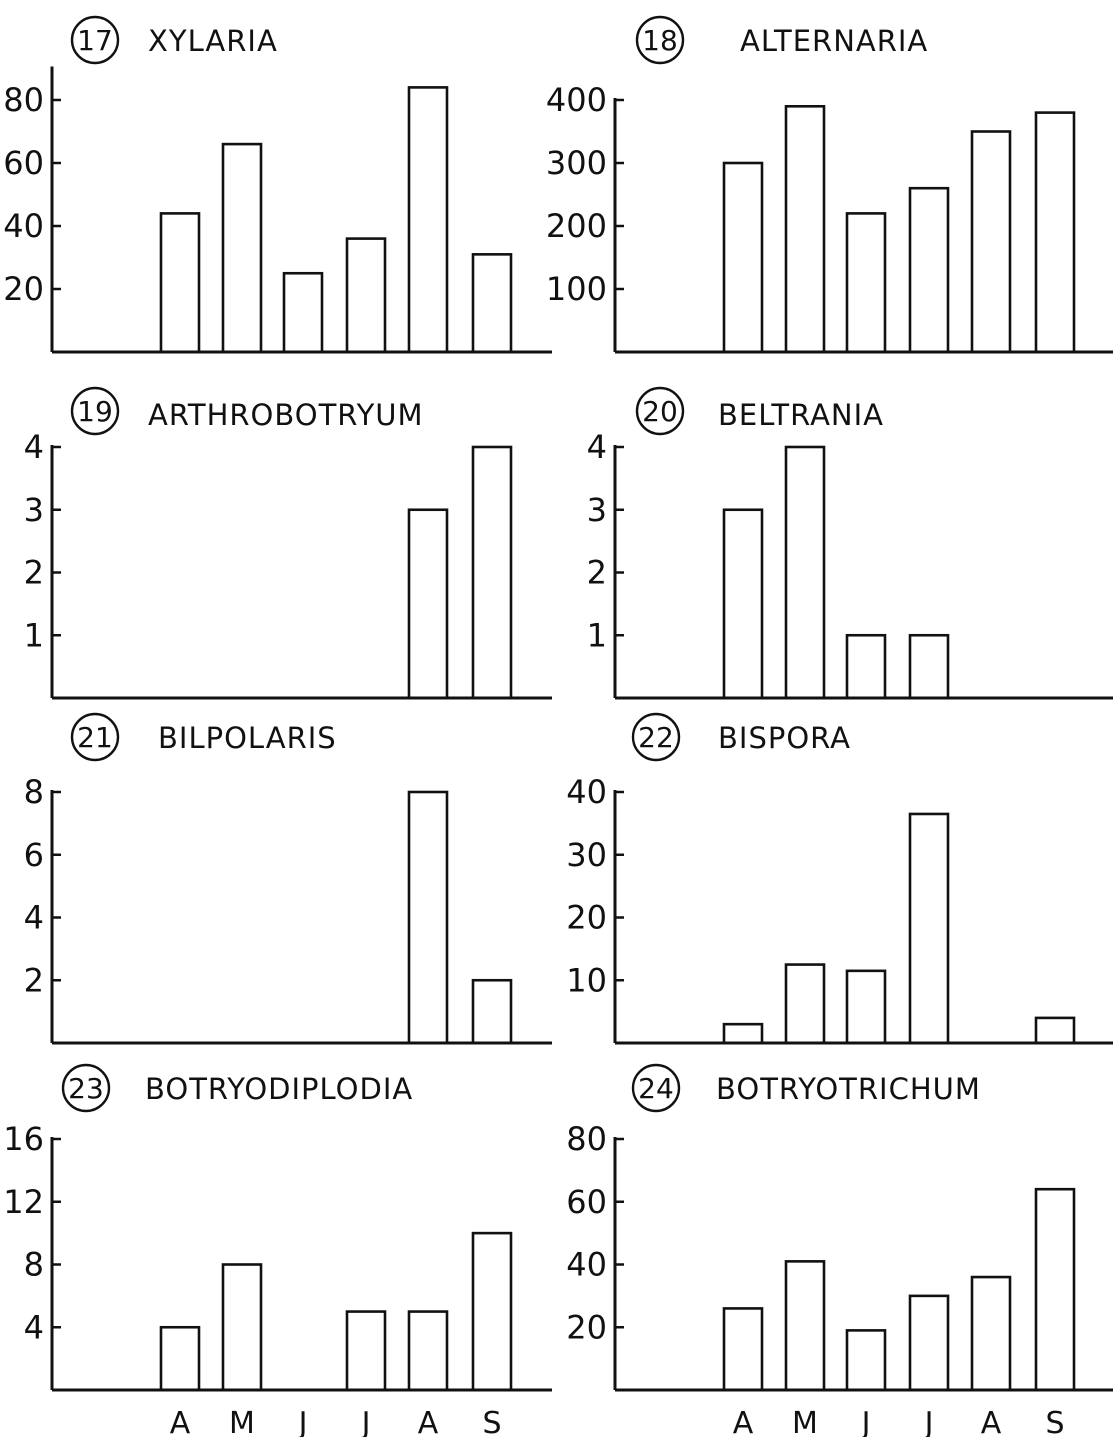 Image resolution: width=1113 pixels, height=1437 pixels. Describe the element at coordinates (491, 1421) in the screenshot. I see `chart-23-month-label-5: S` at that location.